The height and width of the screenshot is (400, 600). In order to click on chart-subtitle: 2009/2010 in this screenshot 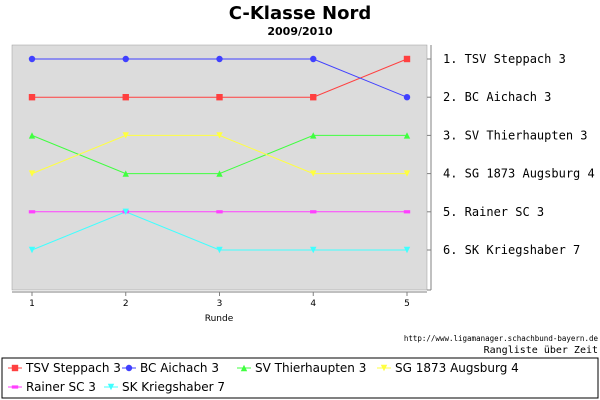, I will do `click(300, 31)`.